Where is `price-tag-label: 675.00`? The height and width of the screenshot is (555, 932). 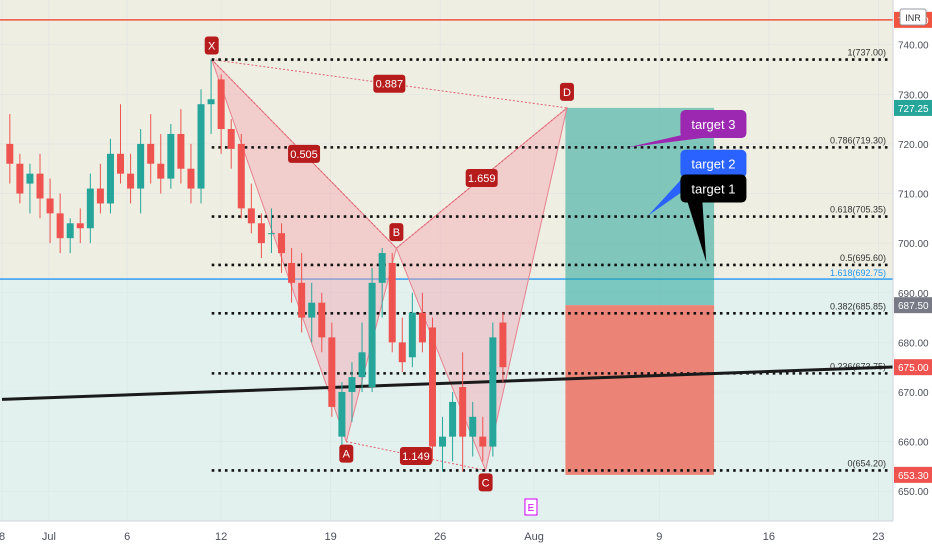 price-tag-label: 675.00 is located at coordinates (913, 368).